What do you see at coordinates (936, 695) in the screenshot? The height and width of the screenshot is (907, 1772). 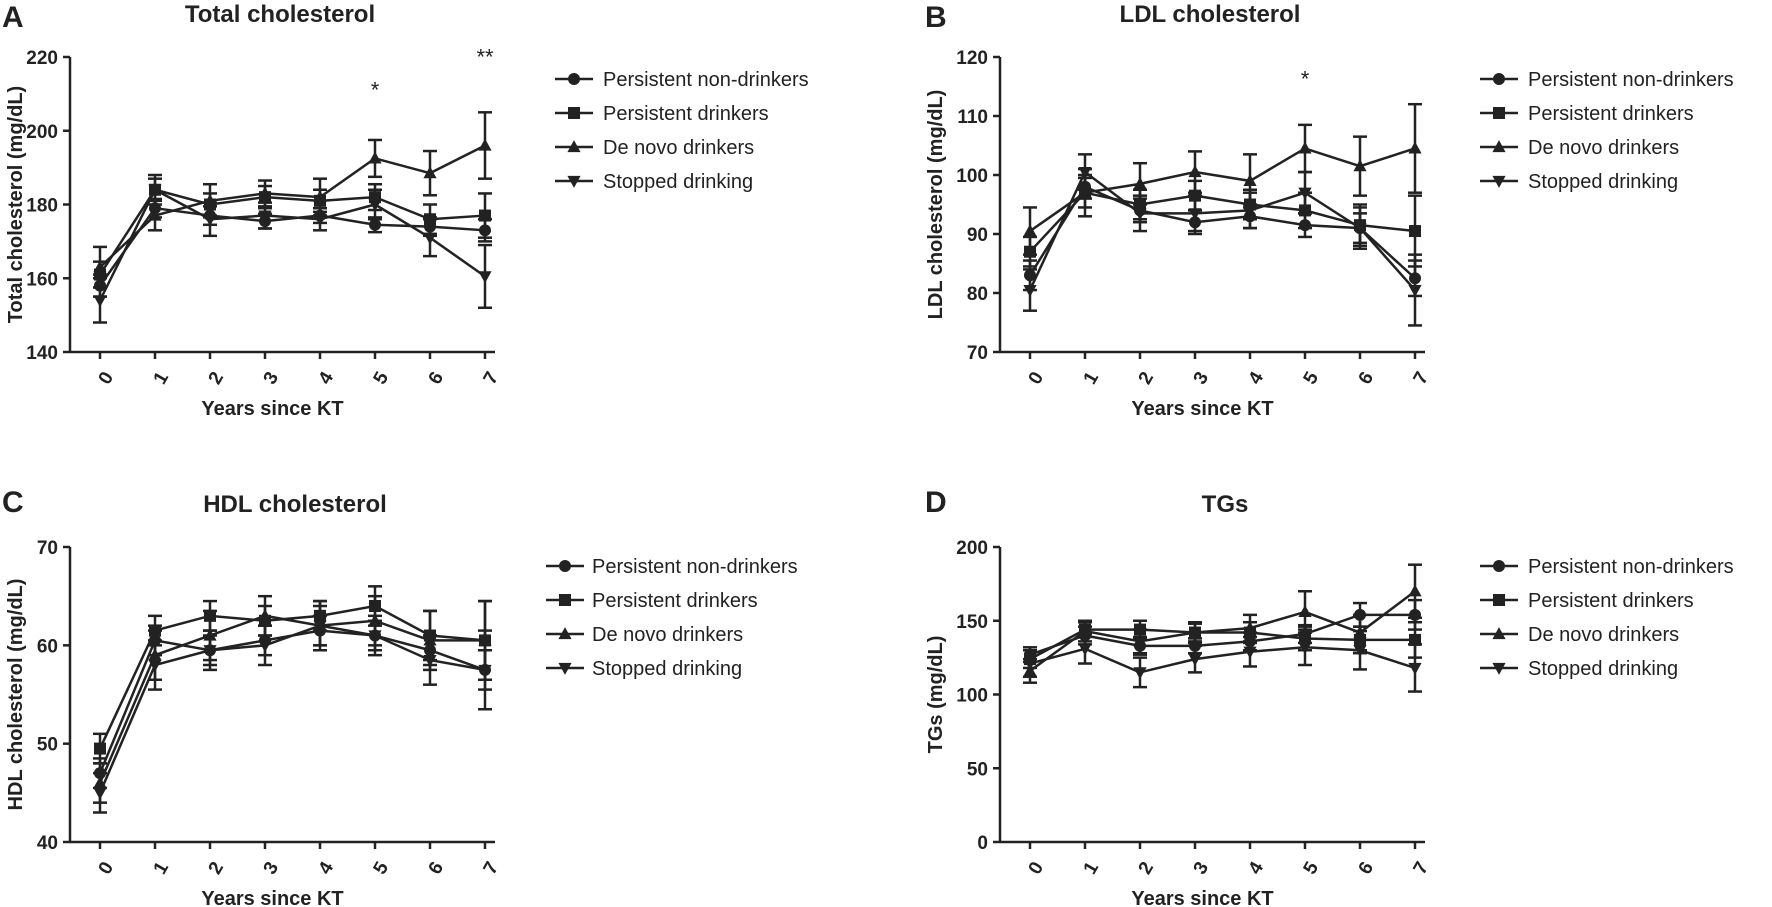 I see `y-axis-label: TGs (mg/dL)` at bounding box center [936, 695].